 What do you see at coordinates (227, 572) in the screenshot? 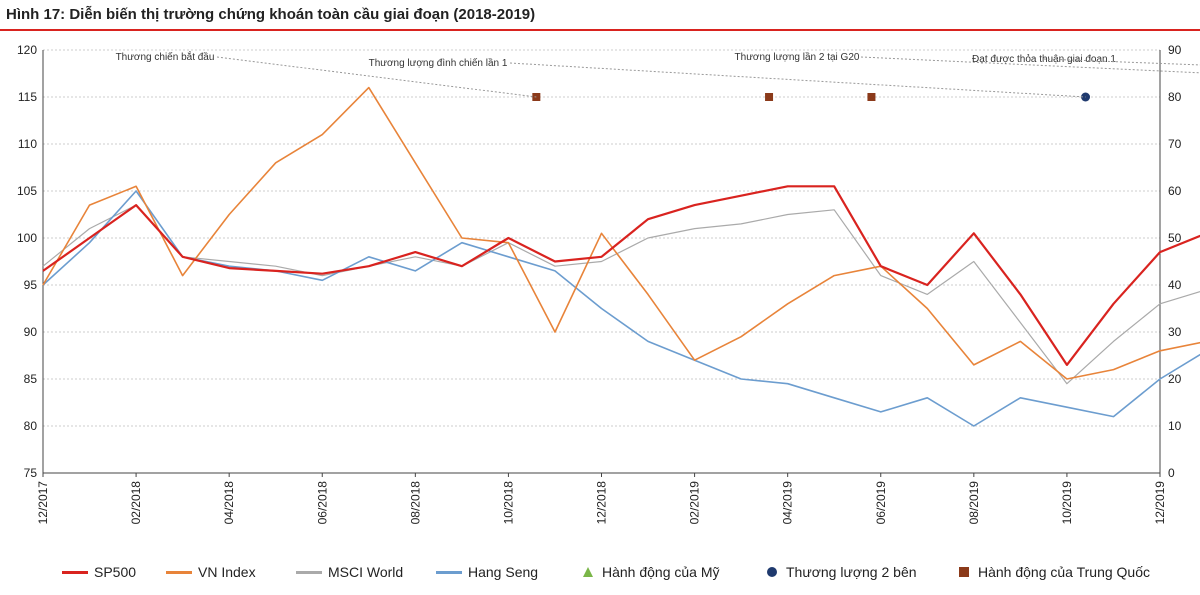
I see `legend-label: VN Index` at bounding box center [227, 572].